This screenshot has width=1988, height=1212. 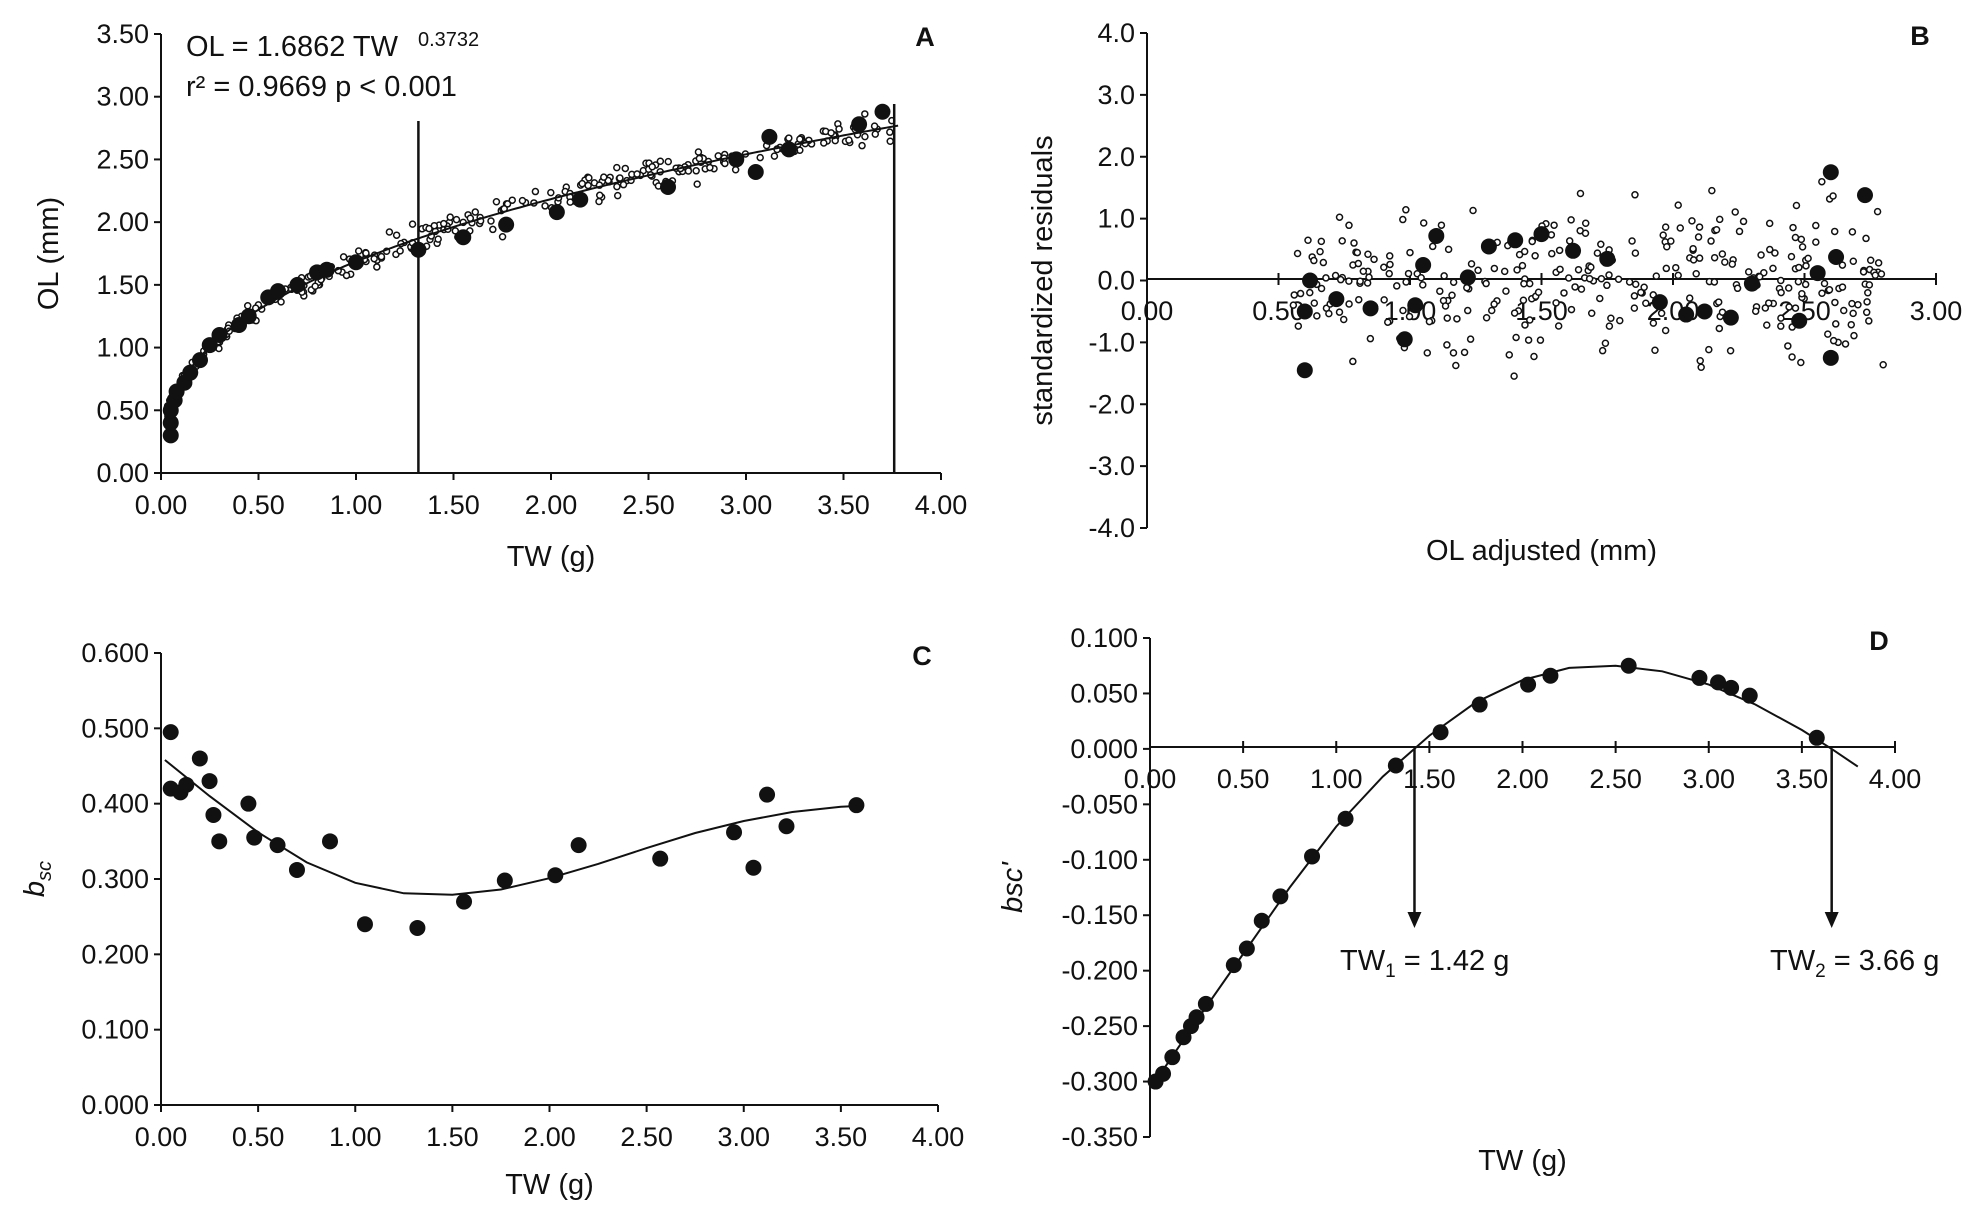 I want to click on panel-letter: C, so click(x=922, y=656).